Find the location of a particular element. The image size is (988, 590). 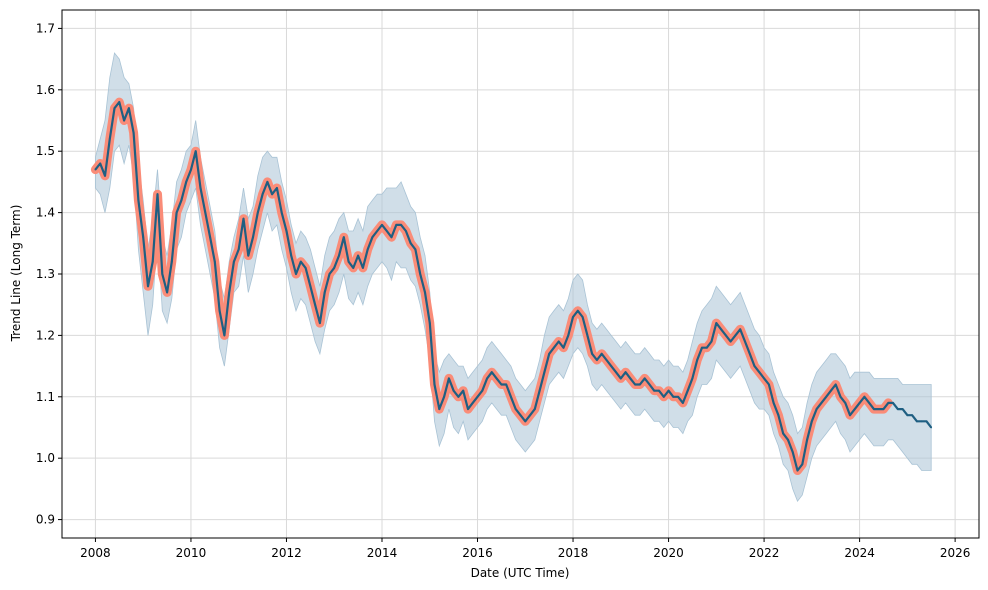

x-tick-label: 2010 is located at coordinates (191, 553).